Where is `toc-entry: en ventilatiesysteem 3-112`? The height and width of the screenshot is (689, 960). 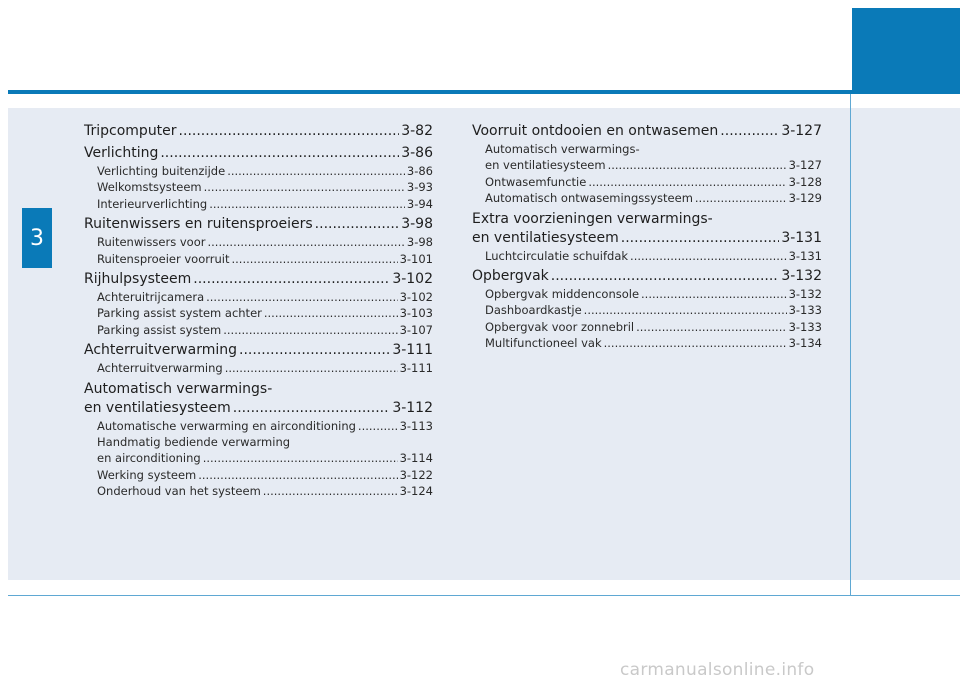 toc-entry: en ventilatiesysteem 3-112 is located at coordinates (258, 408).